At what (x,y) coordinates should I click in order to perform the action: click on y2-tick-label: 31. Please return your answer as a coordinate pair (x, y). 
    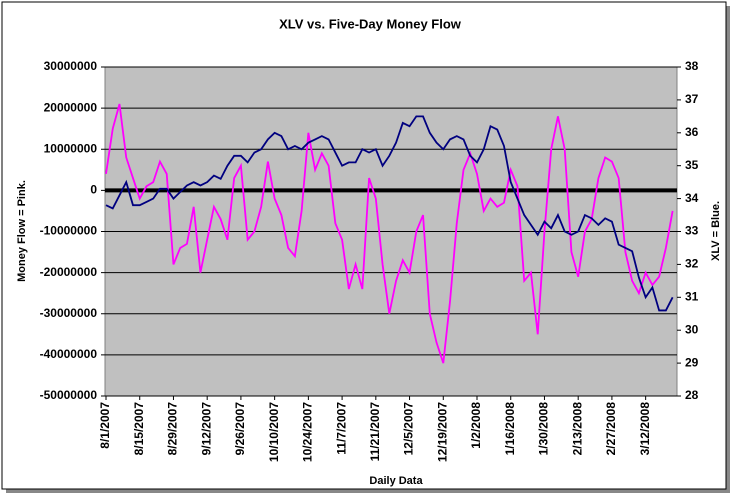
    Looking at the image, I should click on (692, 296).